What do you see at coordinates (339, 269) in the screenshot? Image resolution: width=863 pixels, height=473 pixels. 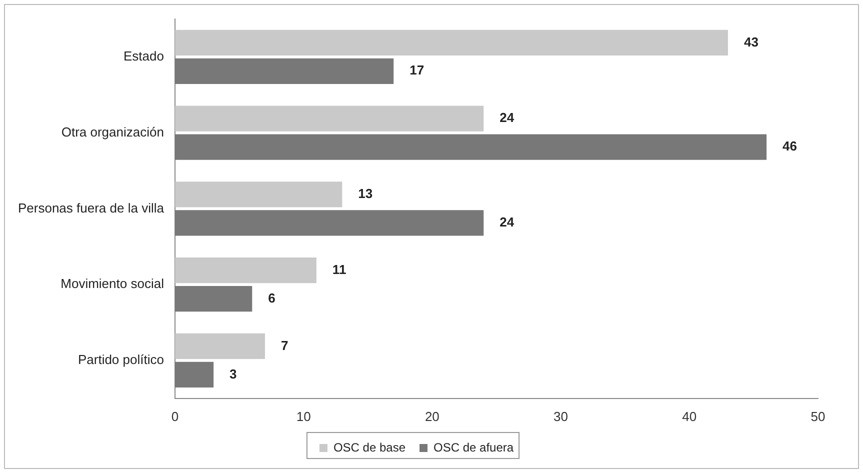 I see `data-label: 11` at bounding box center [339, 269].